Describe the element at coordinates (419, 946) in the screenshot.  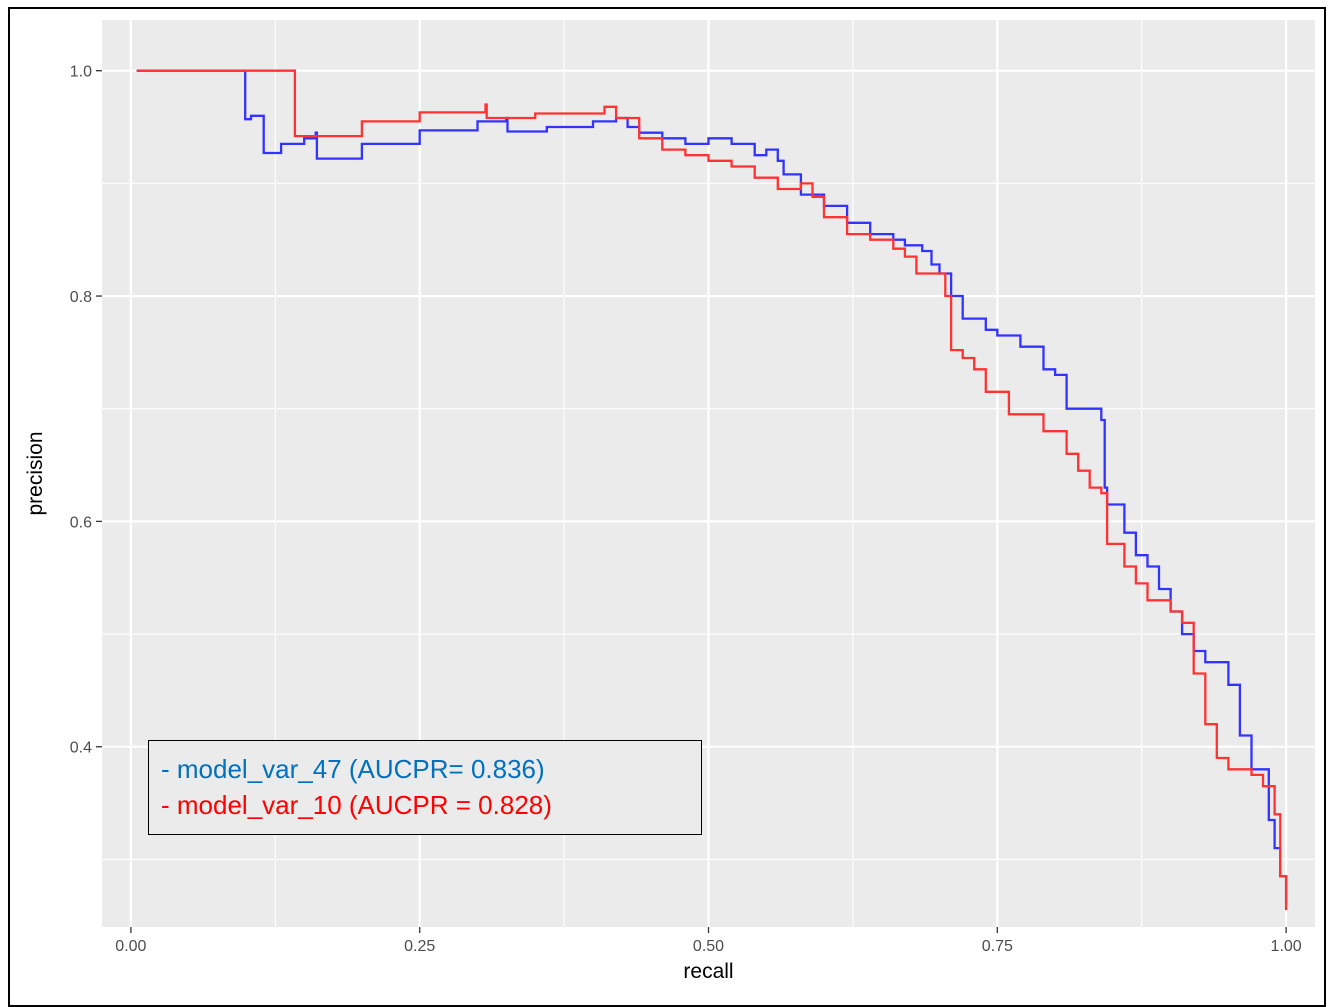
I see `x-tick-label: 0.25` at that location.